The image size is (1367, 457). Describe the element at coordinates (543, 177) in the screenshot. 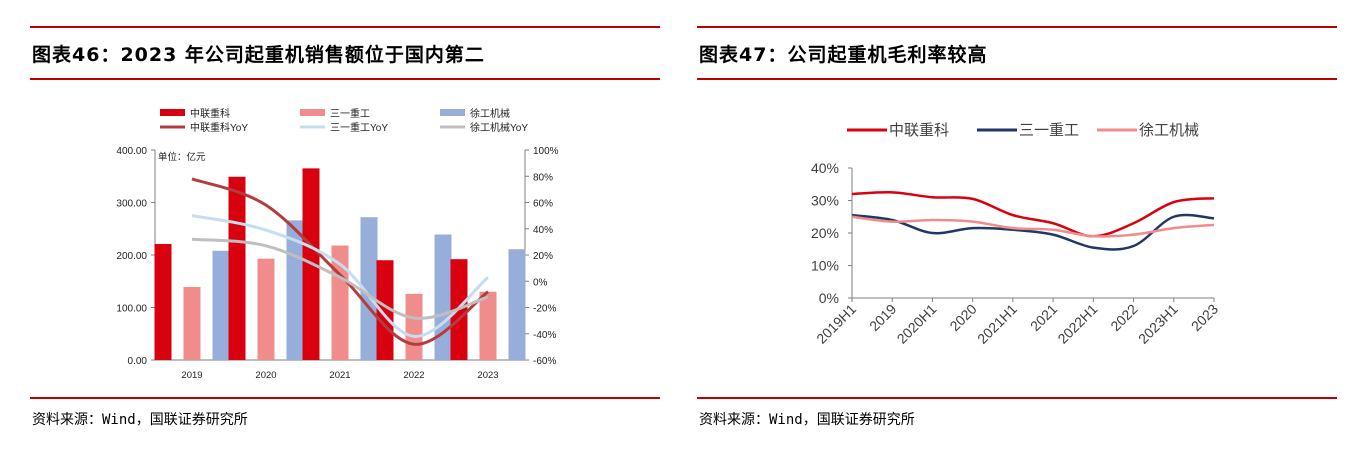

I see `y-tick-label-right: 80%` at that location.